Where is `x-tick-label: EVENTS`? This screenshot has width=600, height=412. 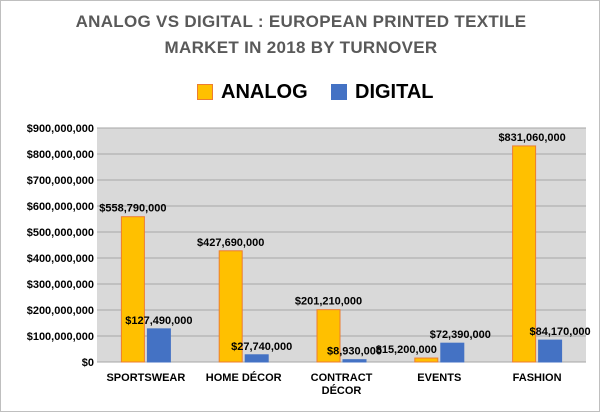
x-tick-label: EVENTS is located at coordinates (439, 378).